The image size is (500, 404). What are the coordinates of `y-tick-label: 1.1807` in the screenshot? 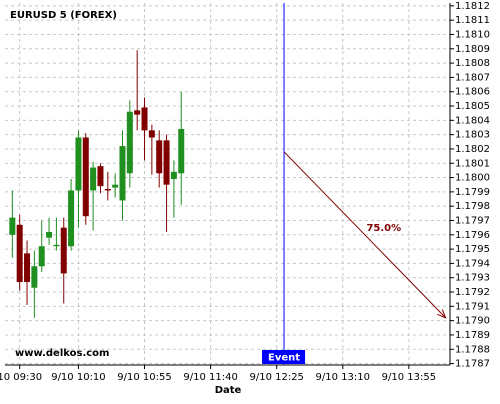 It's located at (472, 77).